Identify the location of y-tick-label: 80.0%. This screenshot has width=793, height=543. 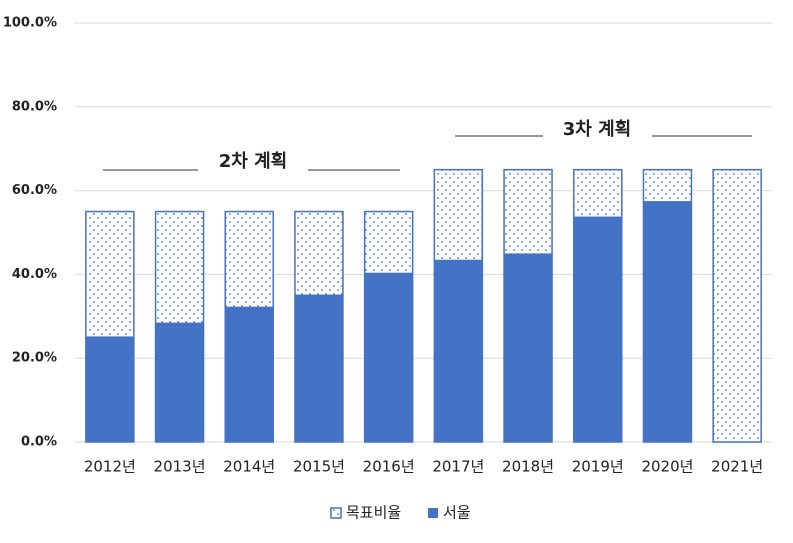
(34, 106).